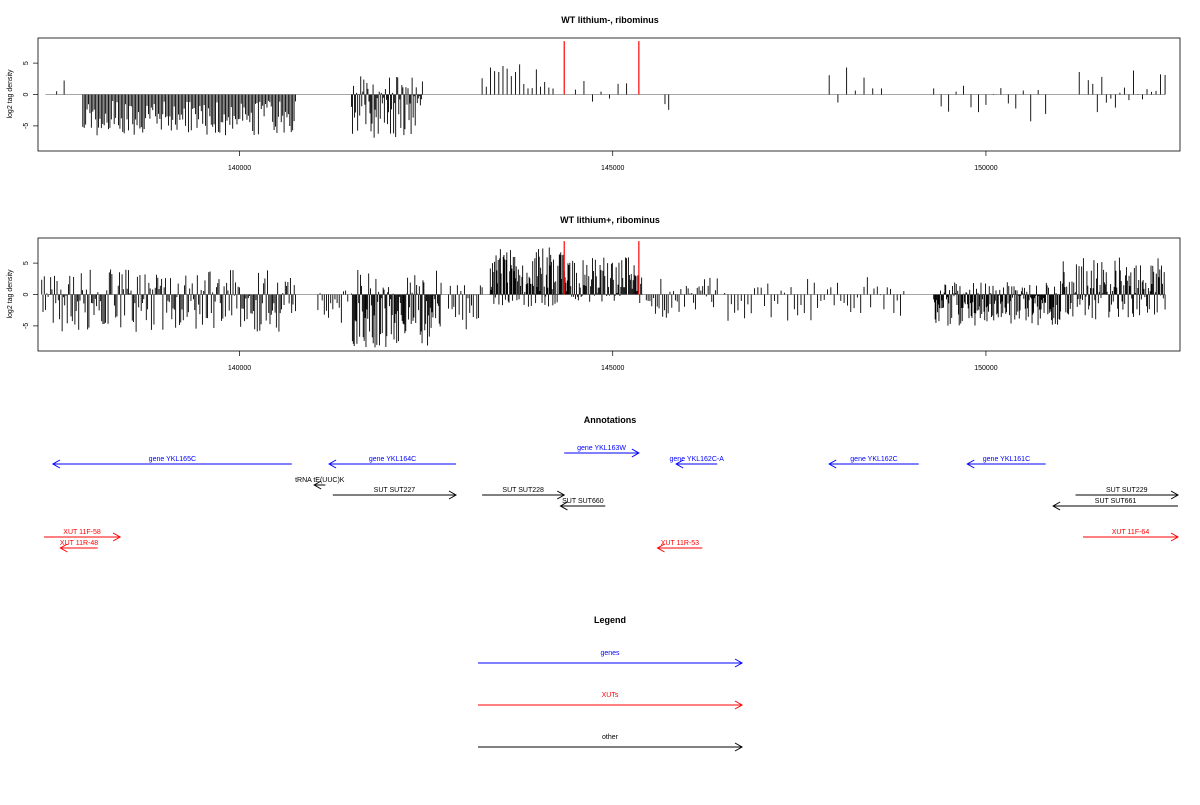  I want to click on panel-2-xtick-label-0: 140000, so click(239, 368).